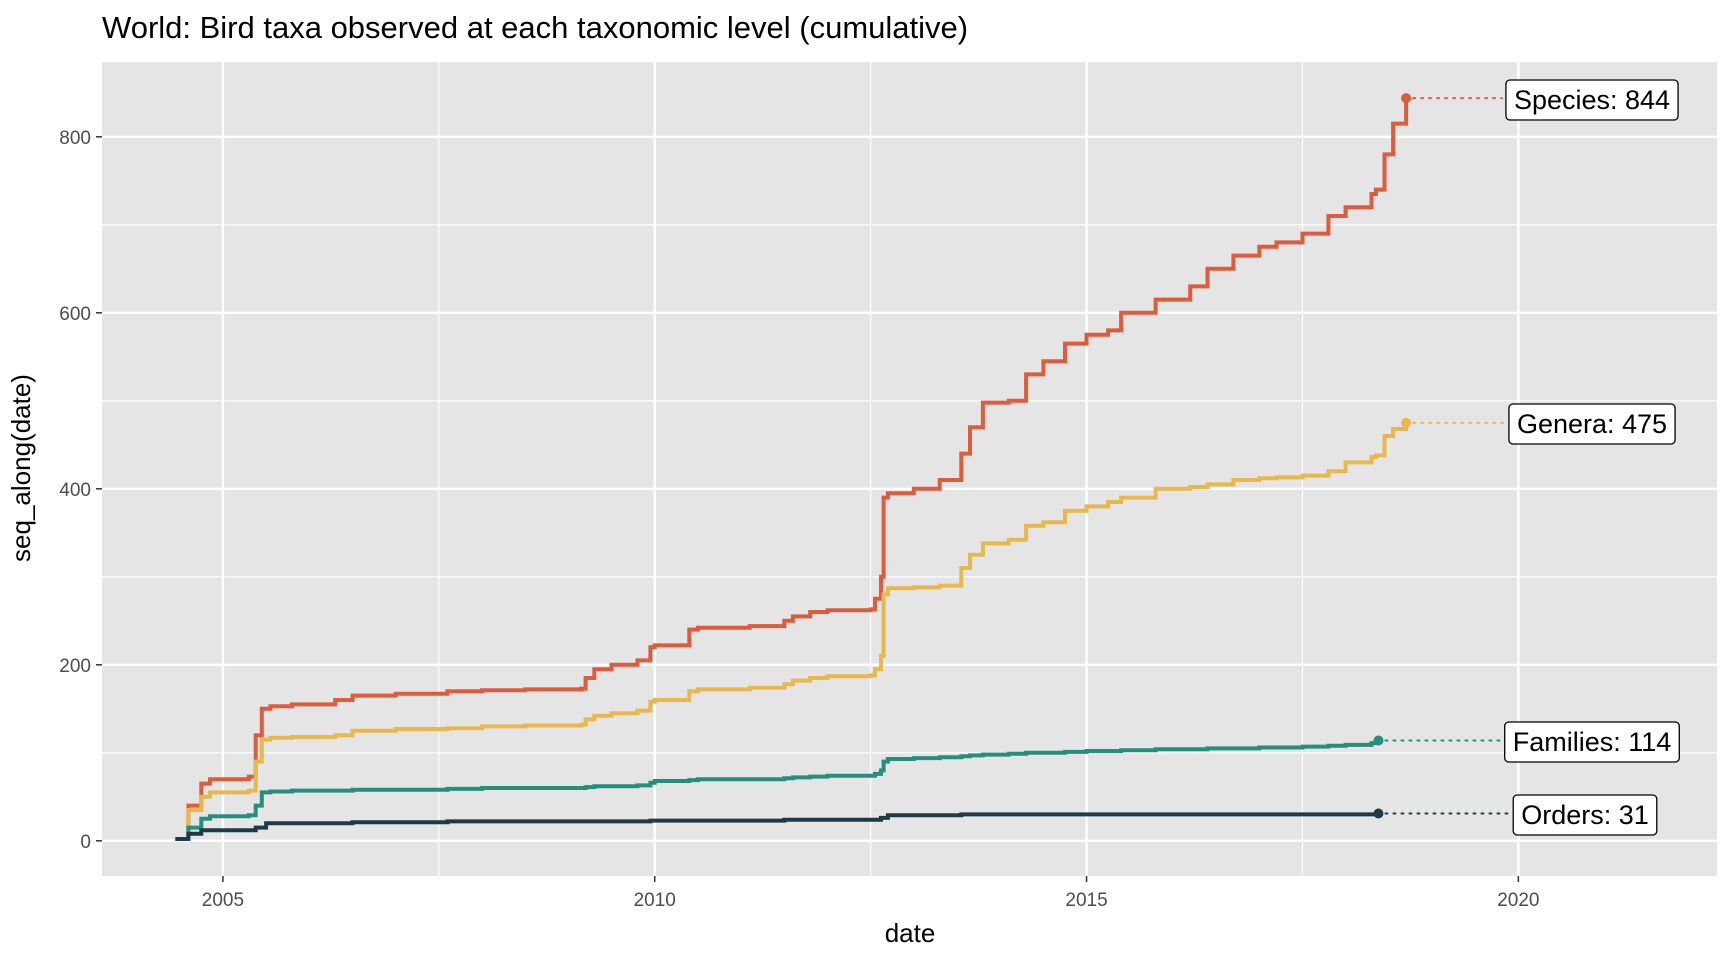 Image resolution: width=1728 pixels, height=960 pixels. Describe the element at coordinates (21, 468) in the screenshot. I see `y-axis-title: seq_along(date)` at that location.